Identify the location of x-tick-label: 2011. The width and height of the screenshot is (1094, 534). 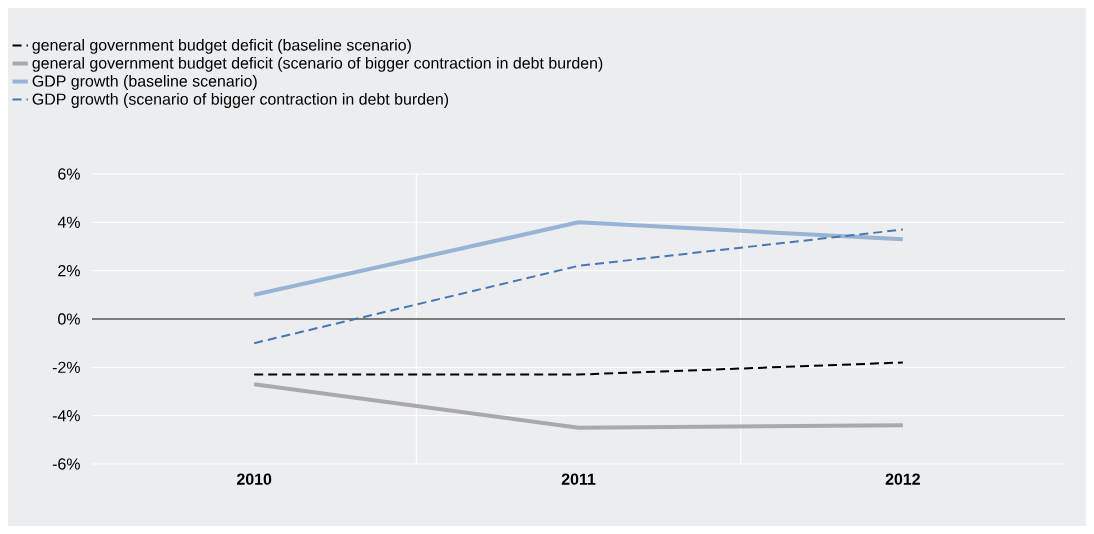
(578, 479).